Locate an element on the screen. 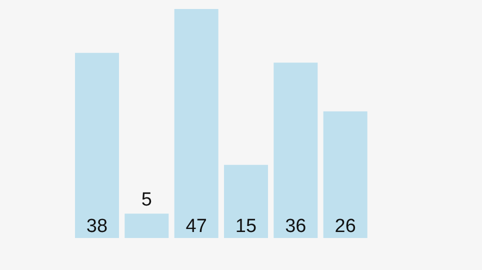  data-label: 15 is located at coordinates (246, 226).